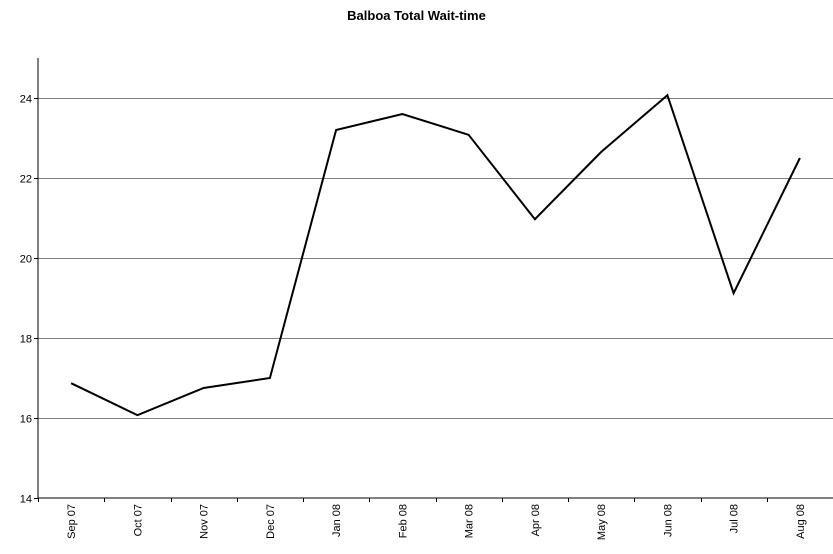 This screenshot has width=833, height=554. Describe the element at coordinates (602, 522) in the screenshot. I see `x-tick-label: May 08` at that location.